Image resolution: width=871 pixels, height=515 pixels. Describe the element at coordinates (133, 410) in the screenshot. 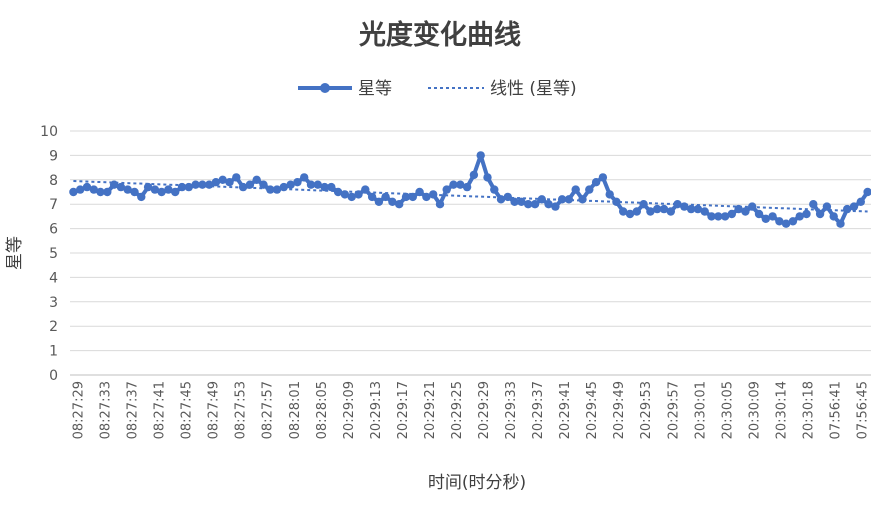

I see `x-tick-label: 08:27:37` at that location.